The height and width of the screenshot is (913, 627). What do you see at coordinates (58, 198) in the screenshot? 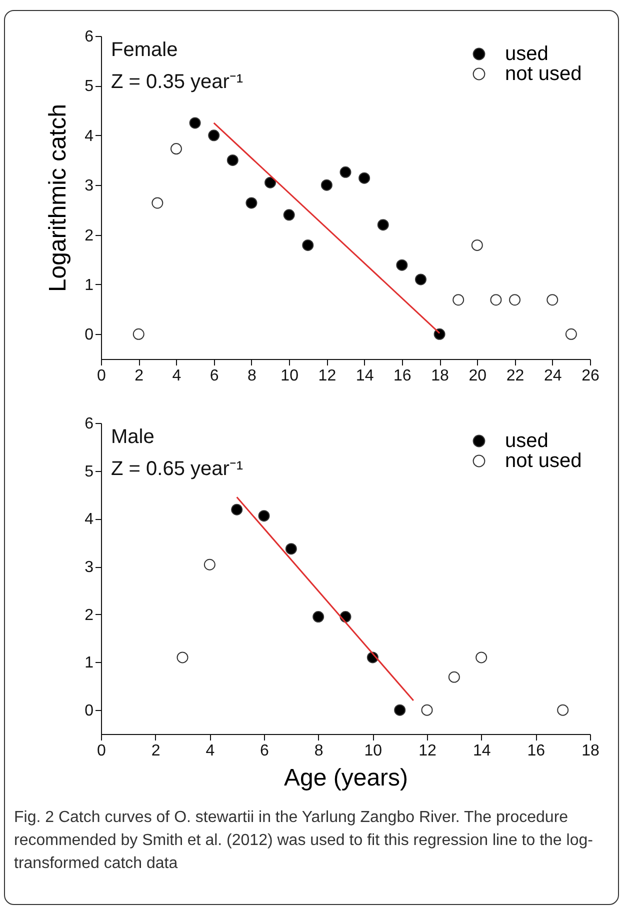
I see `y-axis-title: Logarithmic catch` at bounding box center [58, 198].